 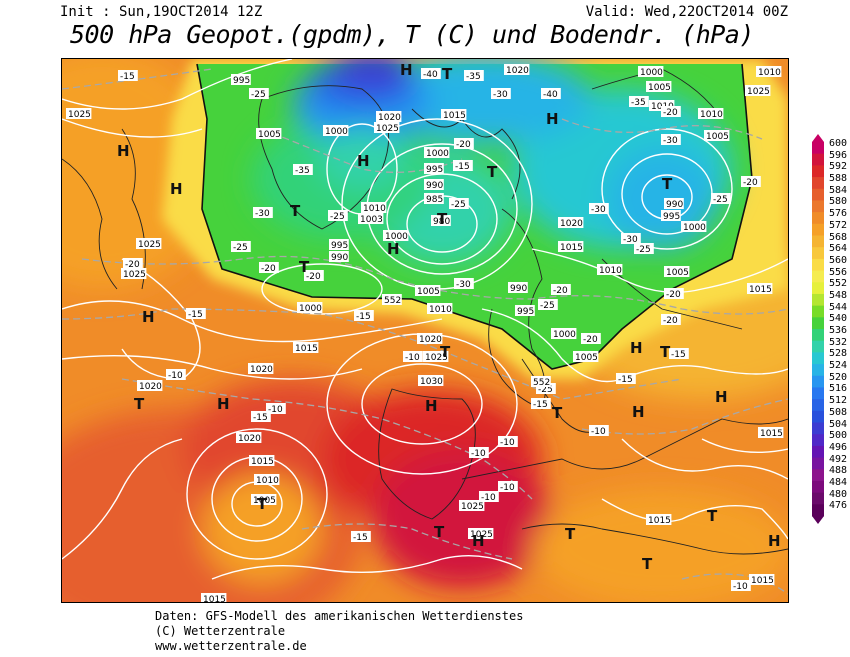 What do you see at coordinates (492, 172) in the screenshot?
I see `low-pressure-marker: T` at bounding box center [492, 172].